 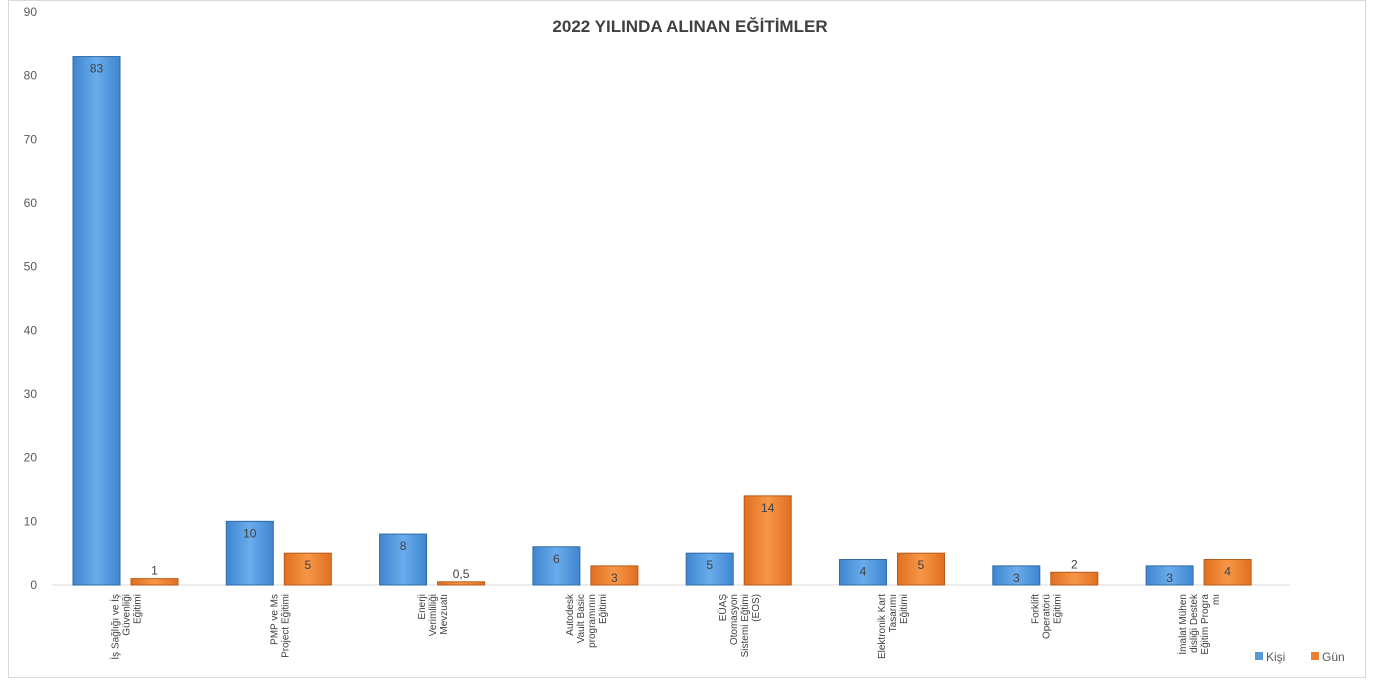 I want to click on data-label-kisi: 10, so click(x=250, y=533).